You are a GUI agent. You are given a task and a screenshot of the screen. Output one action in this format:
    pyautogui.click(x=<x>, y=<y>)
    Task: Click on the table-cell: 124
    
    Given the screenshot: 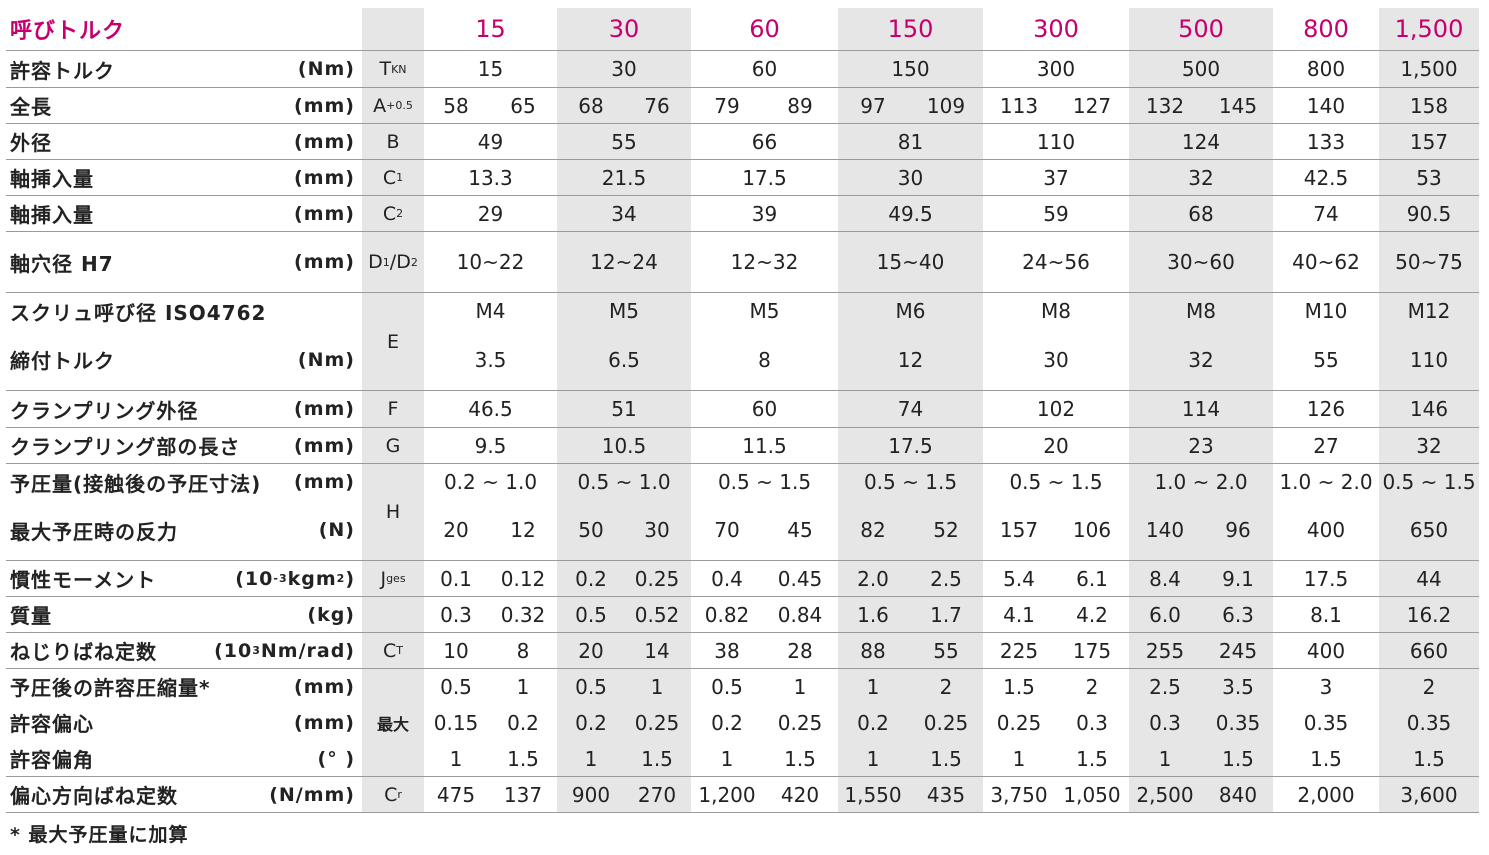 What is the action you would take?
    pyautogui.click(x=1201, y=141)
    